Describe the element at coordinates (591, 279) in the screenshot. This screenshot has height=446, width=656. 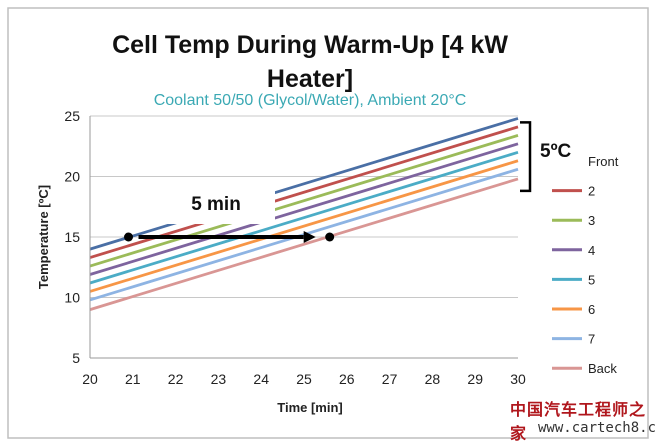
I see `legend-label: 5` at that location.